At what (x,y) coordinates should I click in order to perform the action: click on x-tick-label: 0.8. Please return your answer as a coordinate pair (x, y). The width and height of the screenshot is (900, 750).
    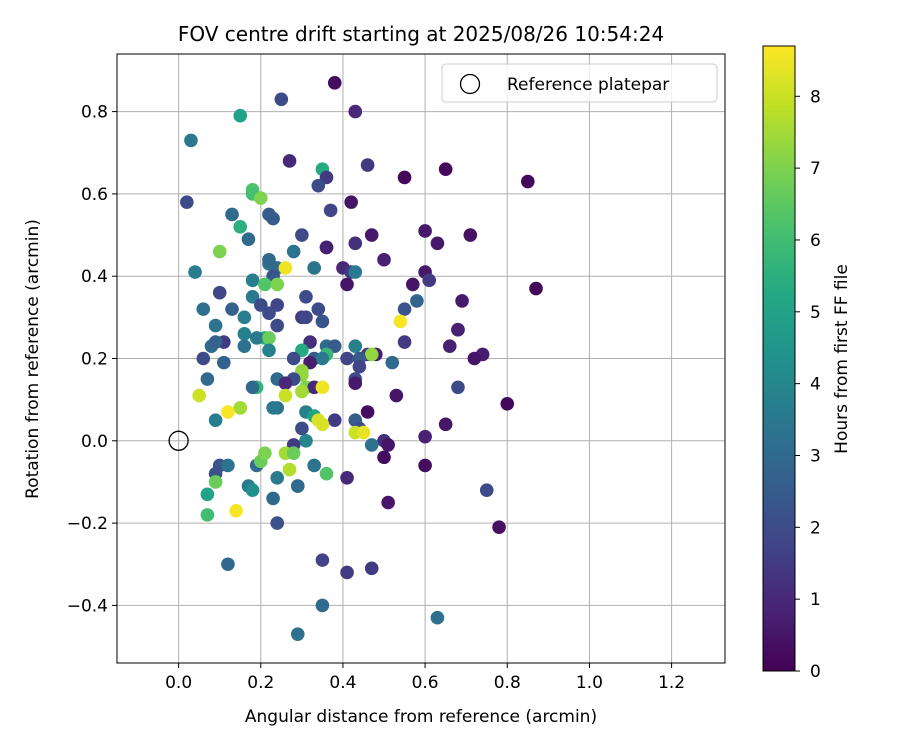
    Looking at the image, I should click on (507, 683).